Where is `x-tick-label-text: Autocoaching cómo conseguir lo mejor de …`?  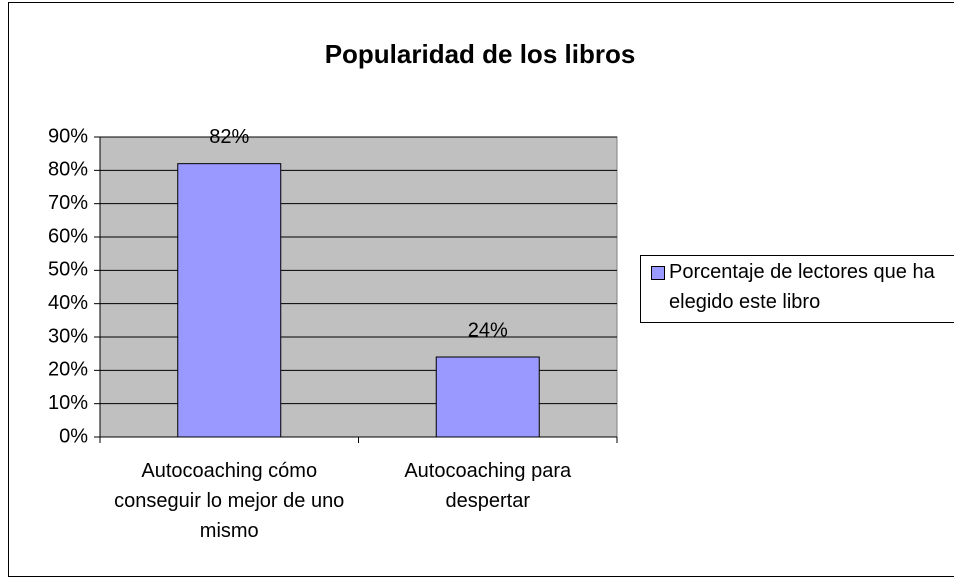 x-tick-label-text: Autocoaching cómo conseguir lo mejor de … is located at coordinates (229, 501).